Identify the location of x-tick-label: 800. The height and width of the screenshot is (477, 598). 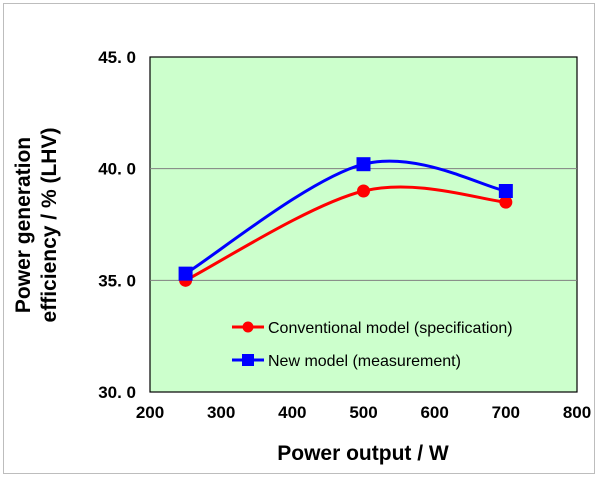
(577, 412).